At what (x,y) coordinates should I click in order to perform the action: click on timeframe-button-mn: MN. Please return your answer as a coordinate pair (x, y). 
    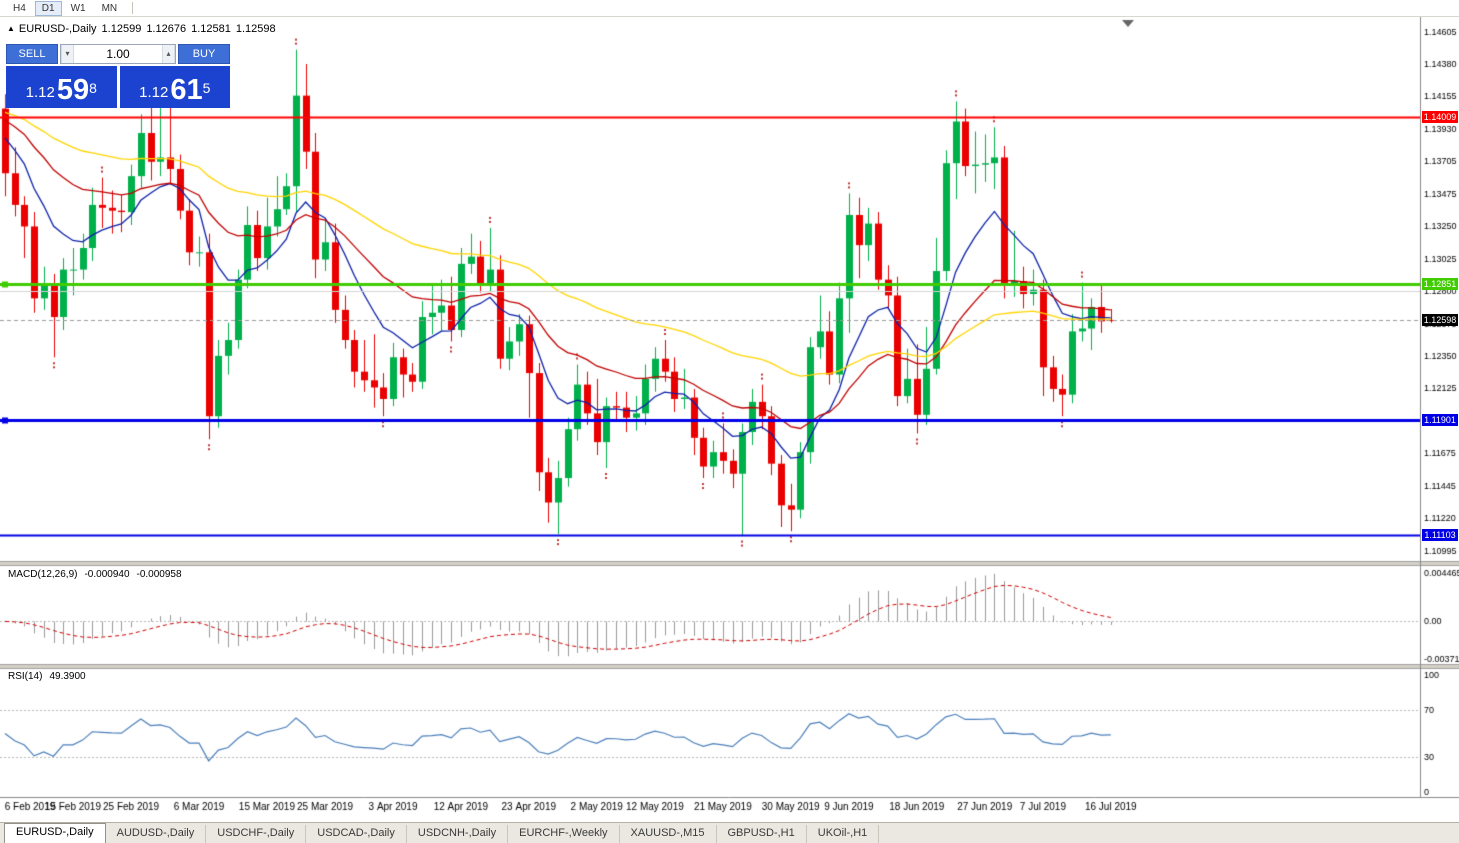
    Looking at the image, I should click on (110, 8).